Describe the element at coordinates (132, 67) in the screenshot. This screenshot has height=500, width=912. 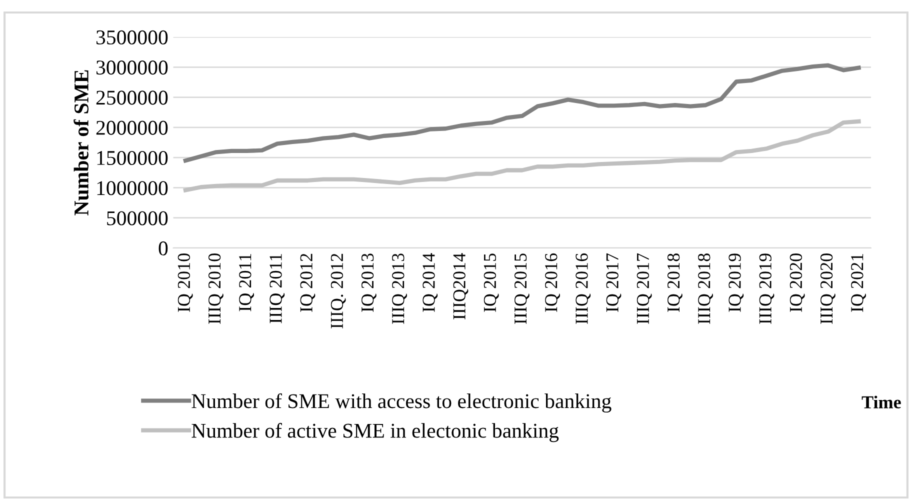
I see `y-tick-label: 3000000` at that location.